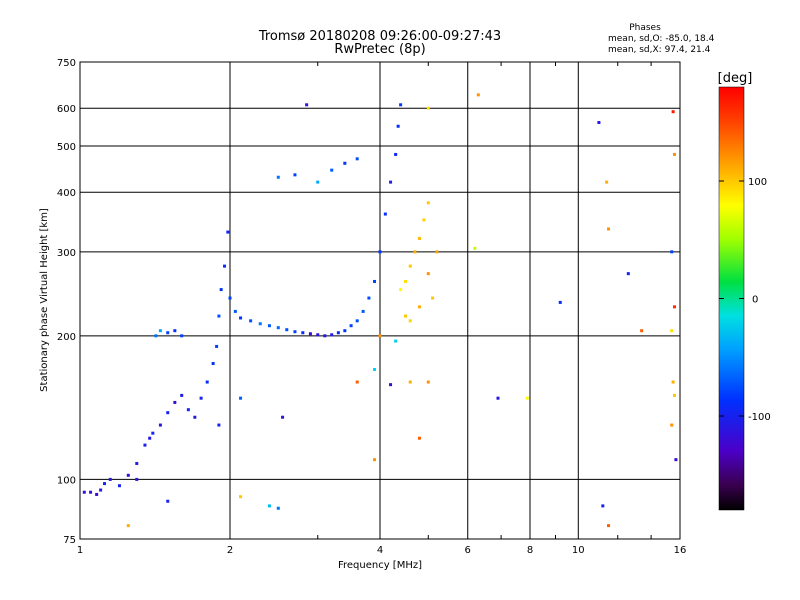  I want to click on x-tick-label: 16, so click(680, 550).